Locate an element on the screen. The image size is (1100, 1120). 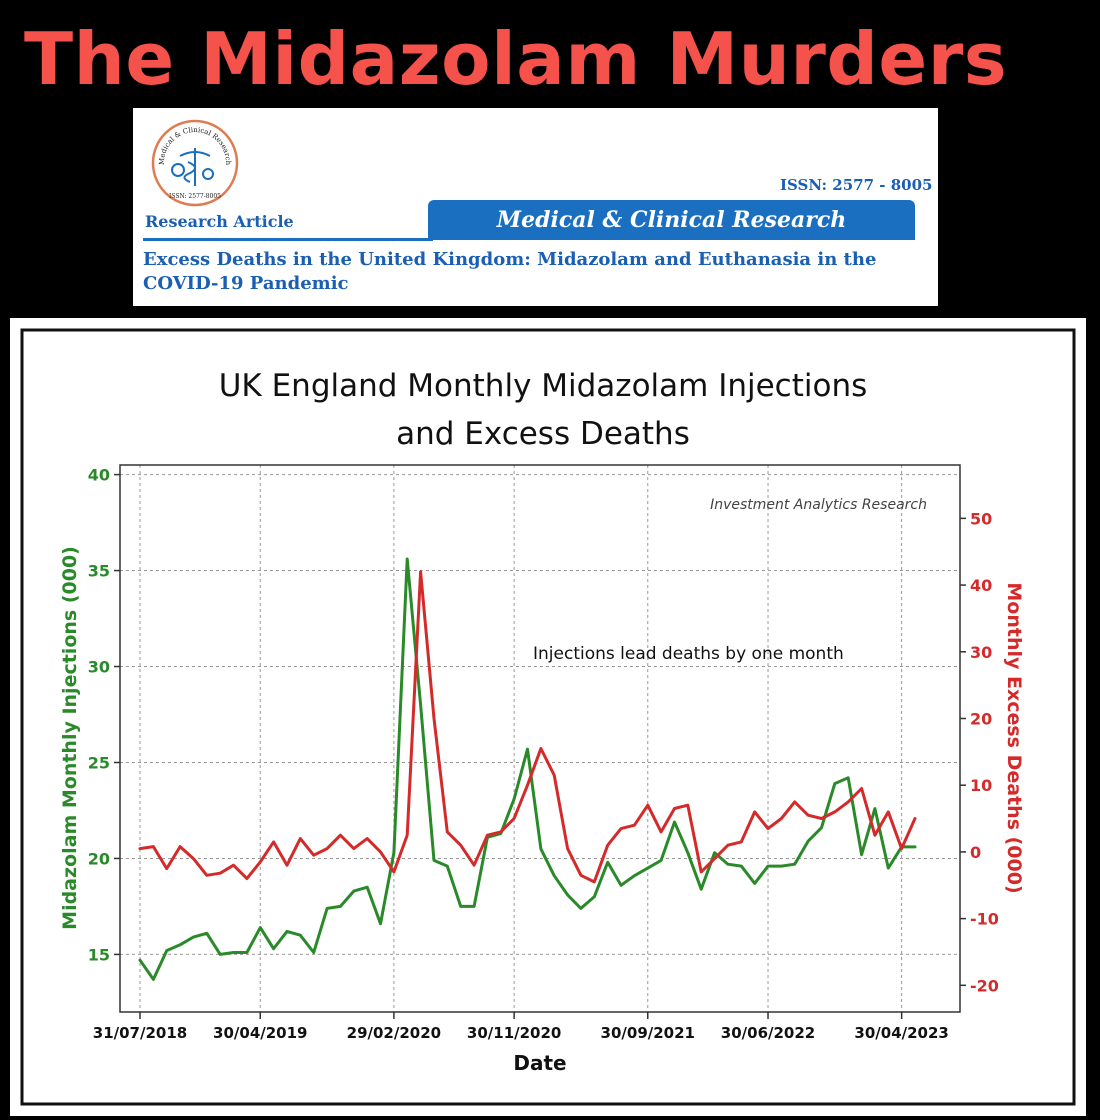
x-tick-label: 30/04/2023 is located at coordinates (901, 1033).